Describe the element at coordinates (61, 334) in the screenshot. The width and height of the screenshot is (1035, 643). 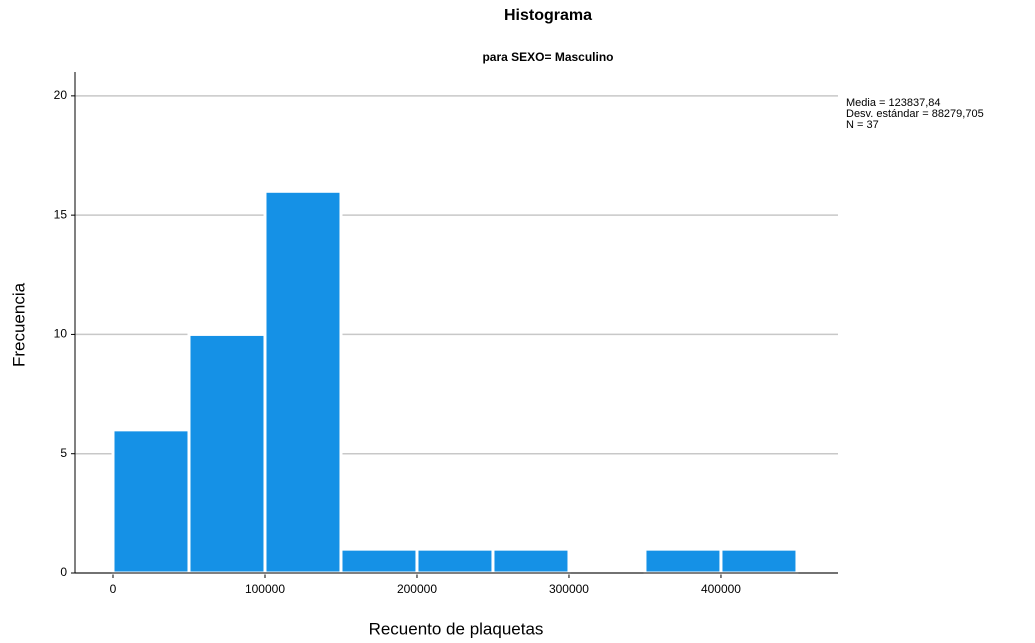
I see `y-tick-label: 10` at that location.